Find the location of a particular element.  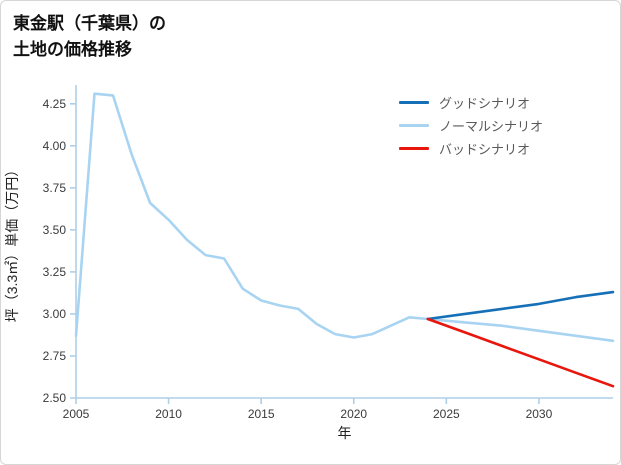

svg-text: 年 is located at coordinates (345, 433).